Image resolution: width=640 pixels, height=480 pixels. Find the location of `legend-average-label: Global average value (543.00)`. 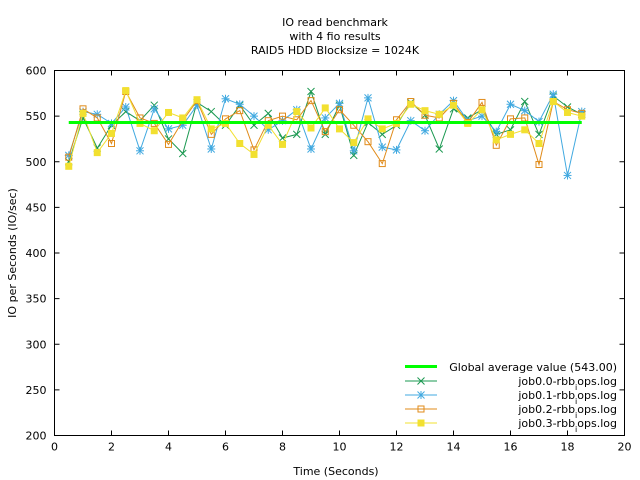

legend-average-label: Global average value (543.00) is located at coordinates (533, 367).